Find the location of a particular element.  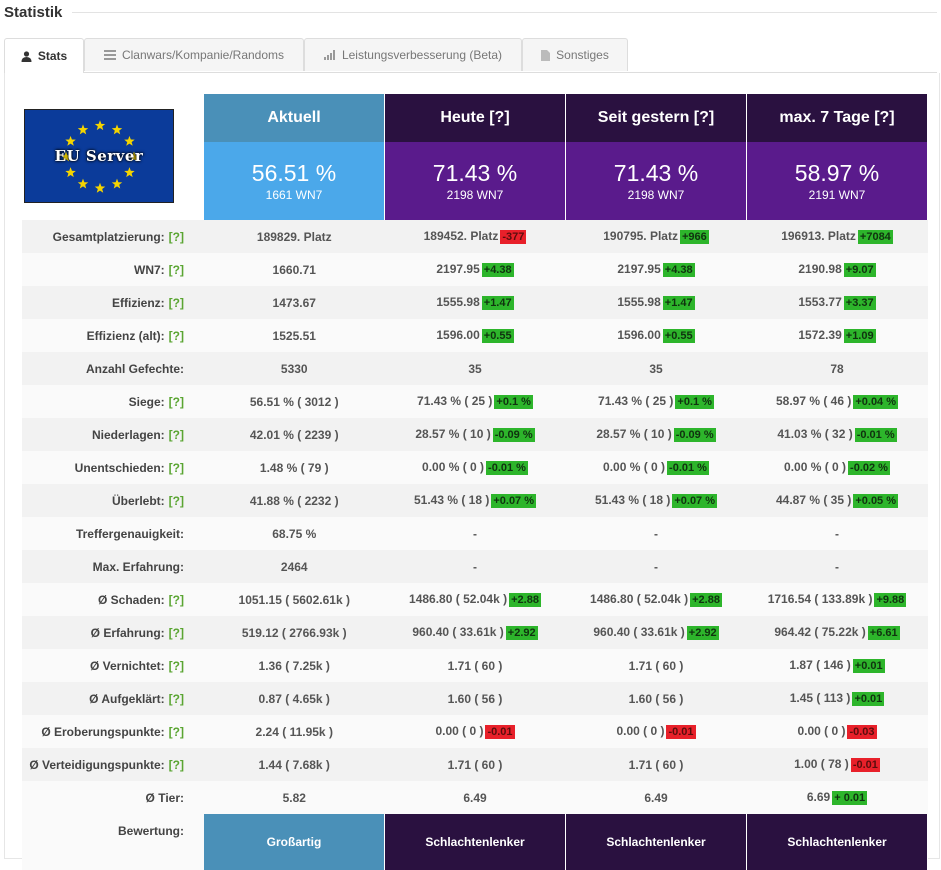

stat-label-text: Niederlagen: is located at coordinates (128, 434).